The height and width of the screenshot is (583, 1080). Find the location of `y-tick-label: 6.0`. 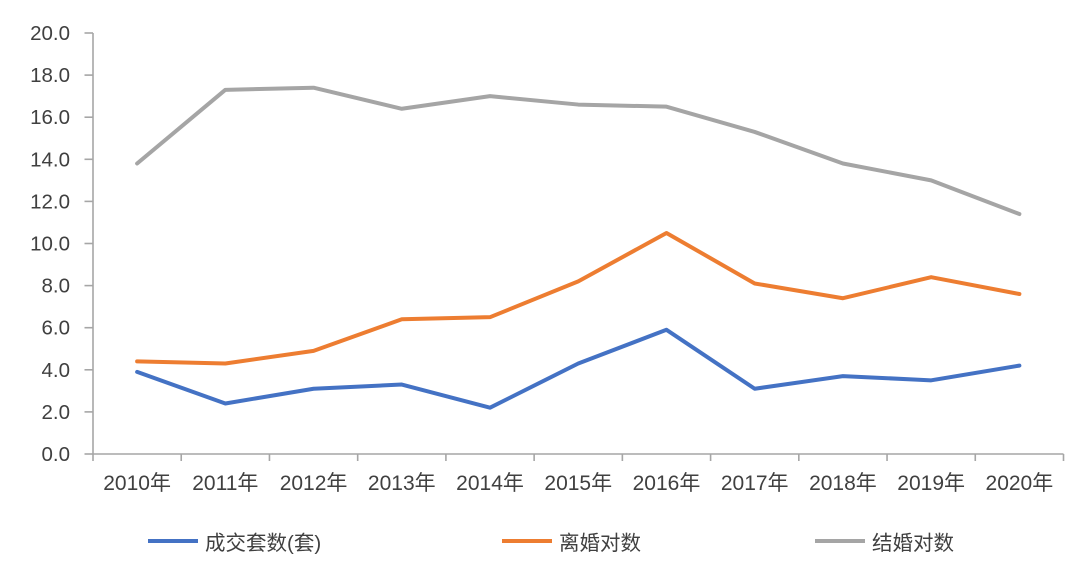

y-tick-label: 6.0 is located at coordinates (56, 328).